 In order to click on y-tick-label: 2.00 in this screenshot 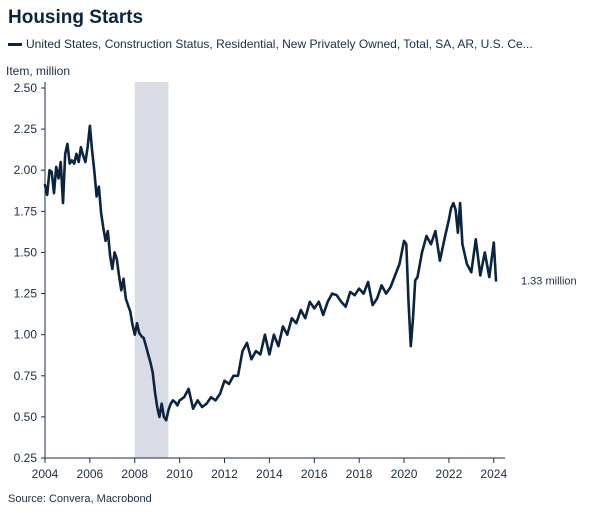, I will do `click(26, 170)`.